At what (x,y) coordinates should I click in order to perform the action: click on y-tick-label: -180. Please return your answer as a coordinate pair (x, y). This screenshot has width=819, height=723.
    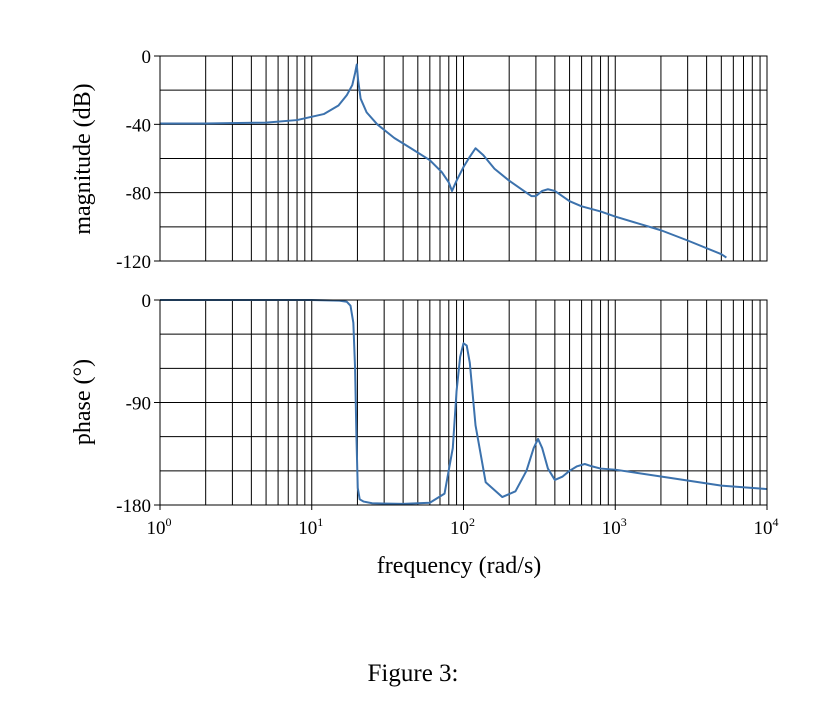
    Looking at the image, I should click on (133, 506).